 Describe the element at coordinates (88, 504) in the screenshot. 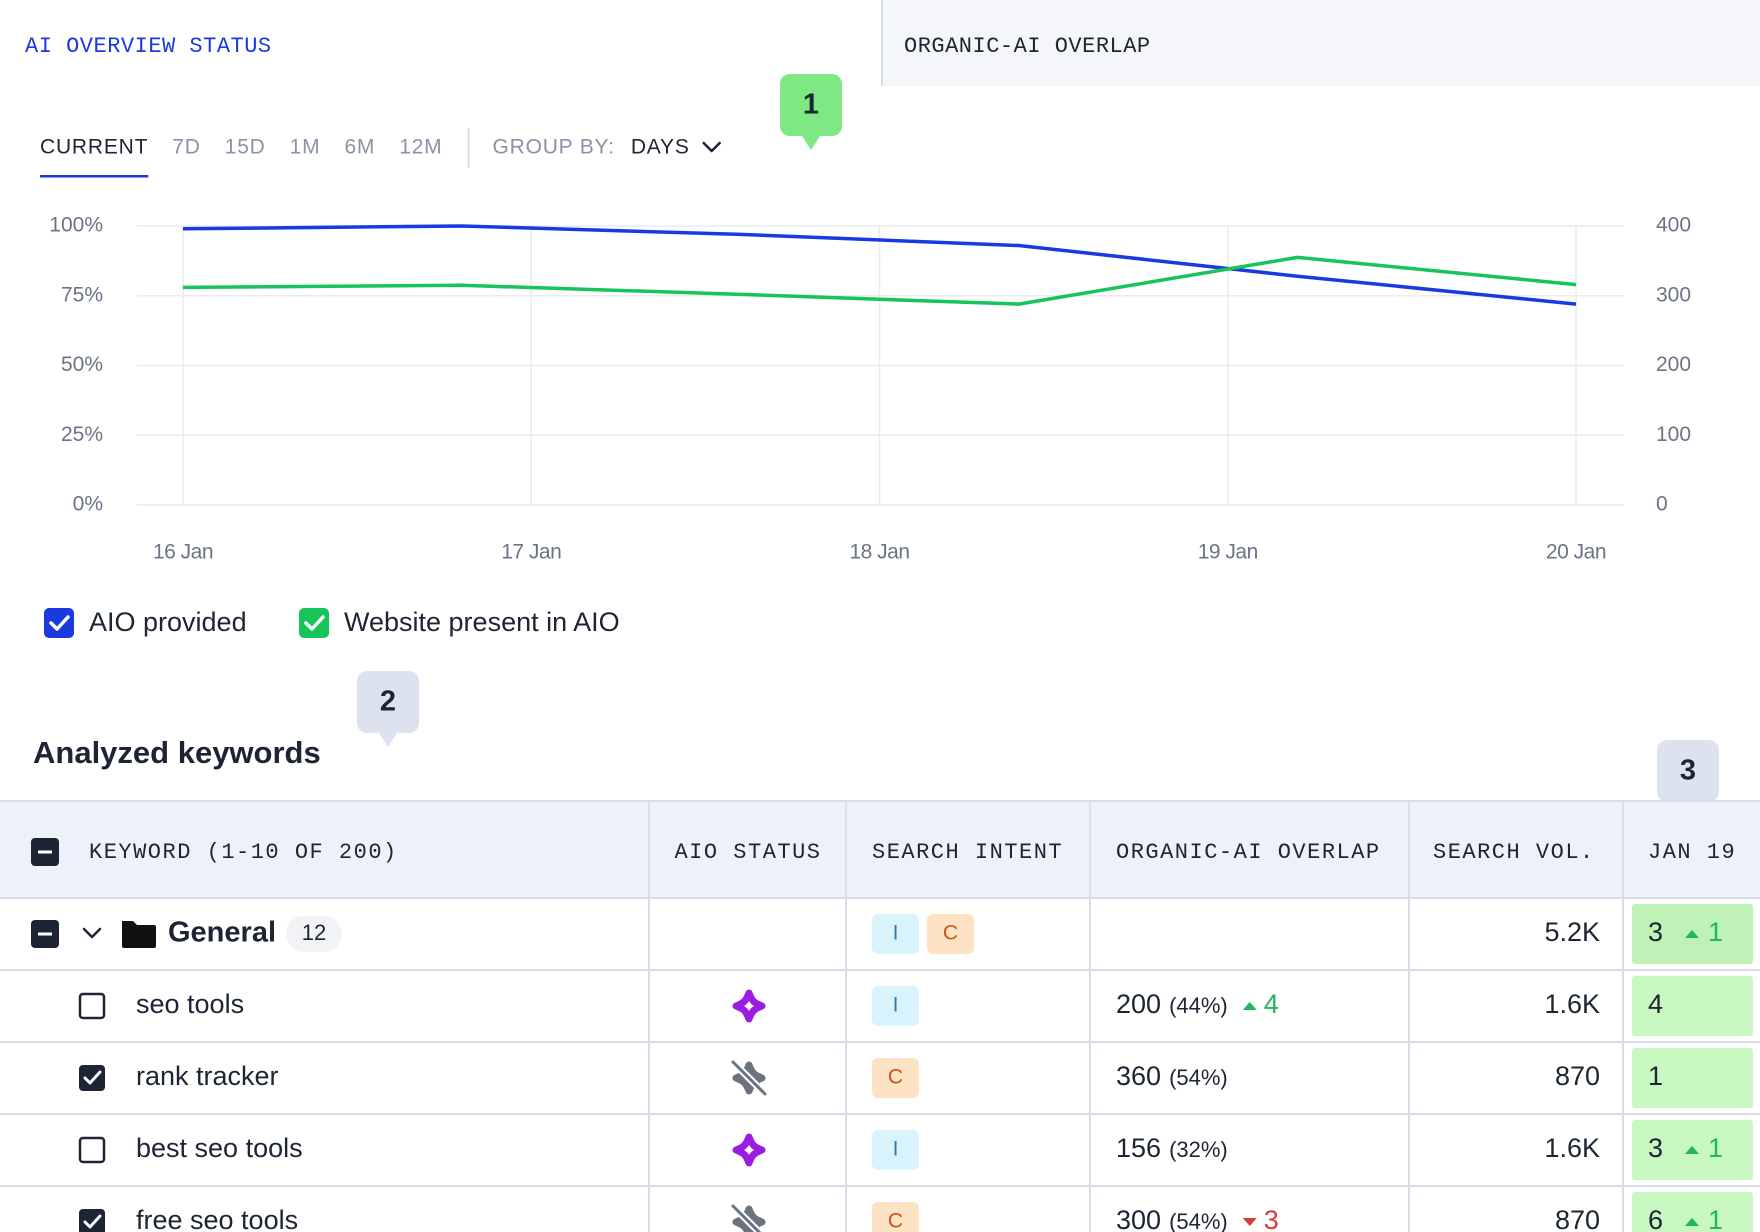

I see `y-tick-label: 0%` at that location.